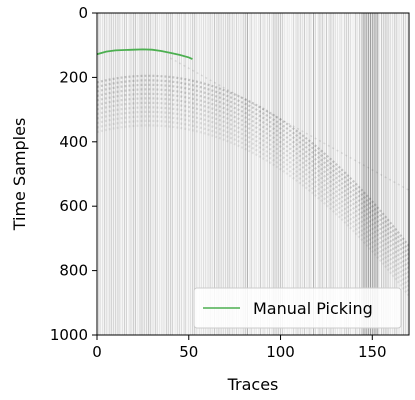 The image size is (415, 400). I want to click on y-tick-label: 200, so click(73, 77).